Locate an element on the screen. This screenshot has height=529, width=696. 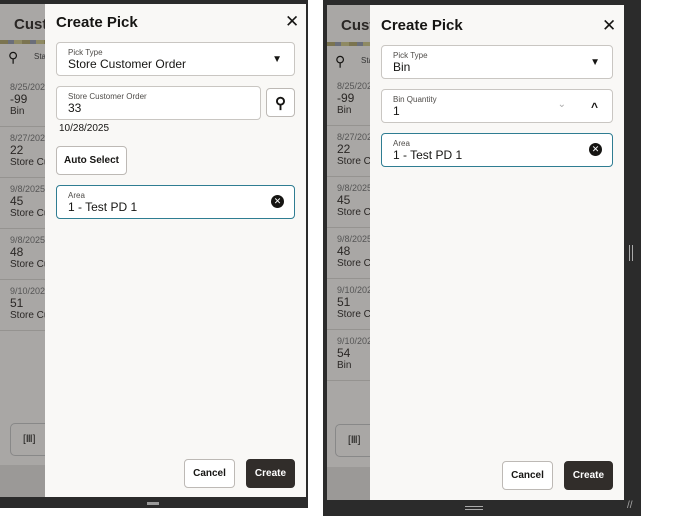
order-date: 10/28/2025 is located at coordinates (84, 128).